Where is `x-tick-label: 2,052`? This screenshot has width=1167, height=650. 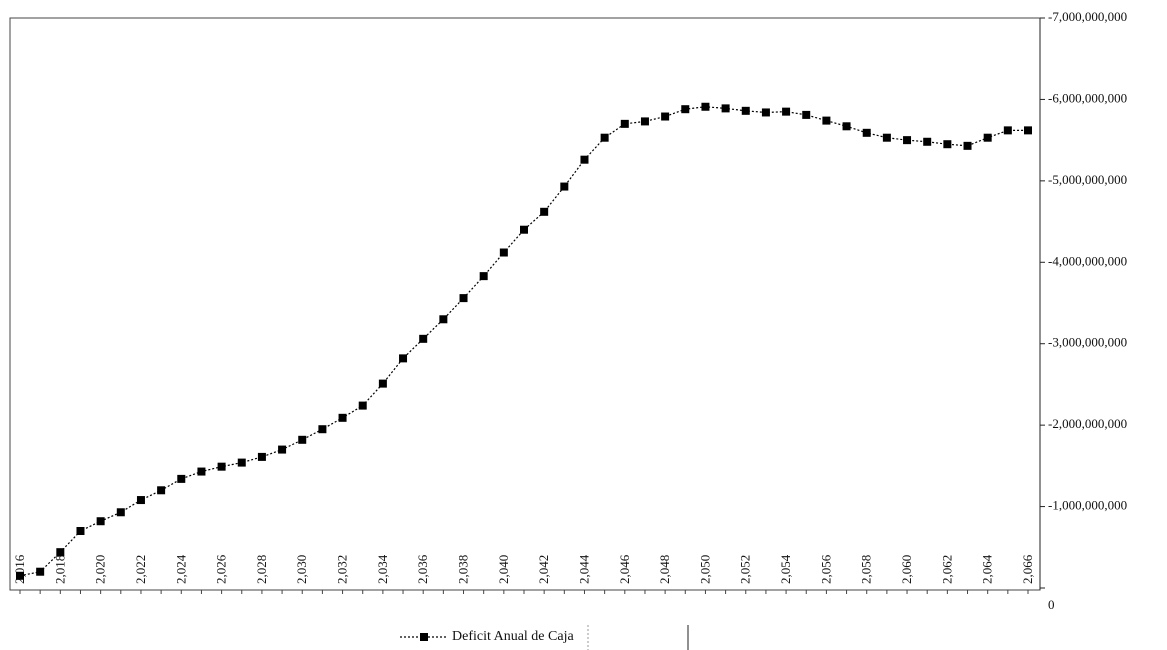
x-tick-label: 2,052 is located at coordinates (745, 569).